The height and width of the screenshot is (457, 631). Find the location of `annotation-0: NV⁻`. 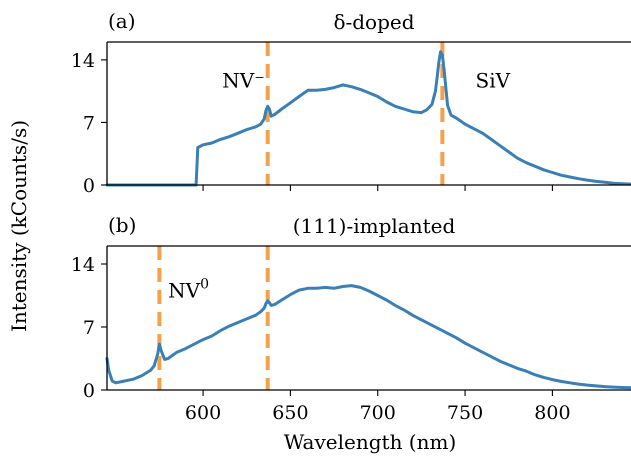

annotation-0: NV⁻ is located at coordinates (243, 81).